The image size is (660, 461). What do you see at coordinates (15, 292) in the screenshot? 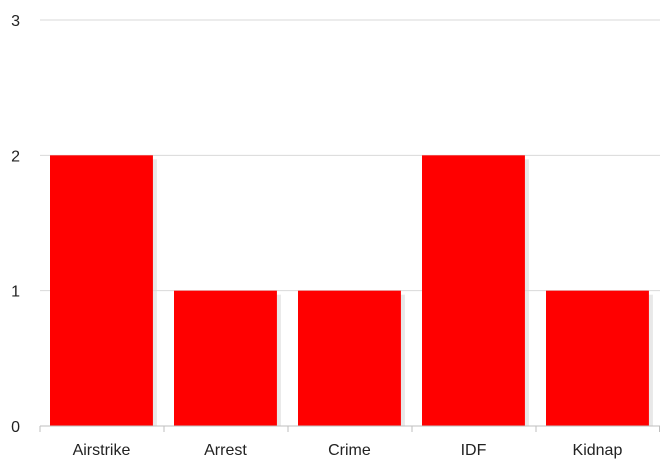
I see `y-tick-label: 1` at bounding box center [15, 292].